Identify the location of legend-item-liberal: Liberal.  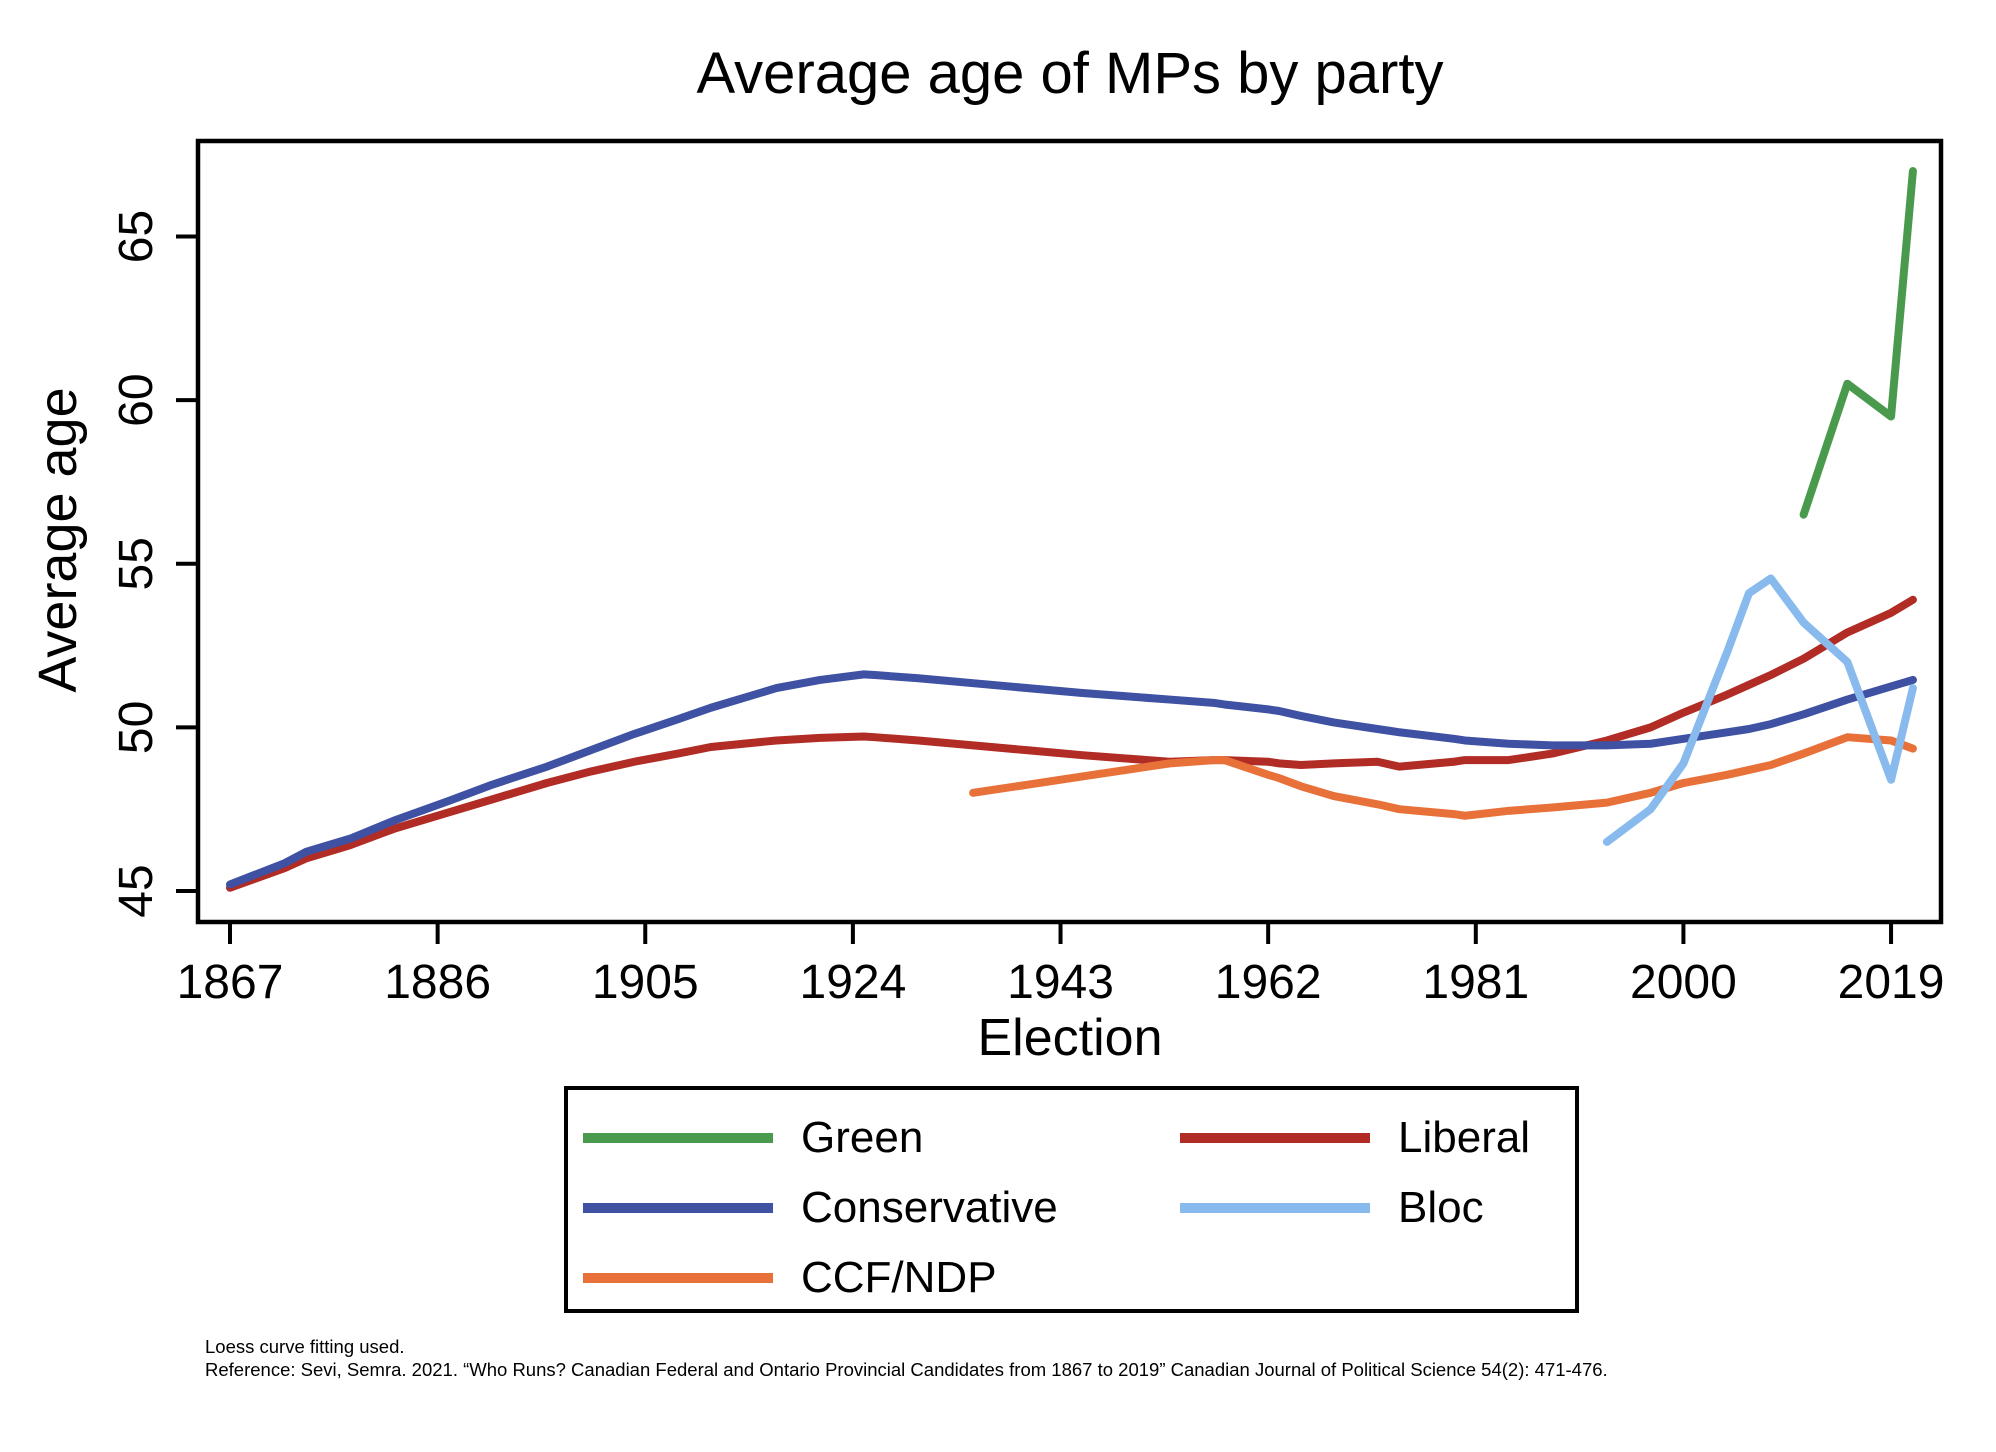
(1355, 1138).